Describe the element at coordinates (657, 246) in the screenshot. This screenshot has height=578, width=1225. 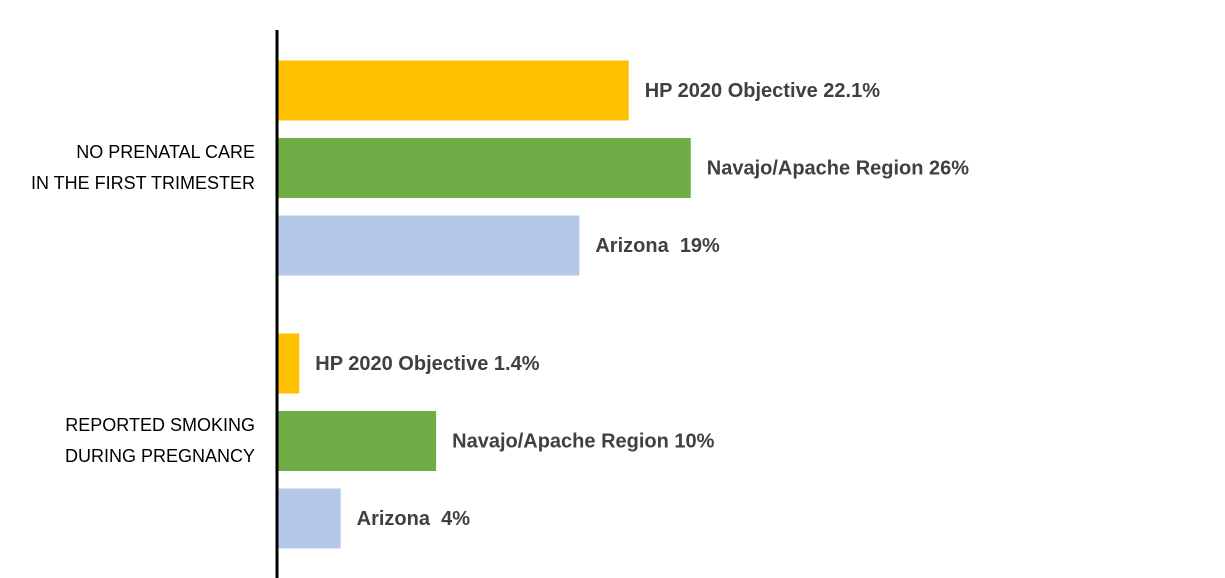
I see `value-label: Arizona 19%` at that location.